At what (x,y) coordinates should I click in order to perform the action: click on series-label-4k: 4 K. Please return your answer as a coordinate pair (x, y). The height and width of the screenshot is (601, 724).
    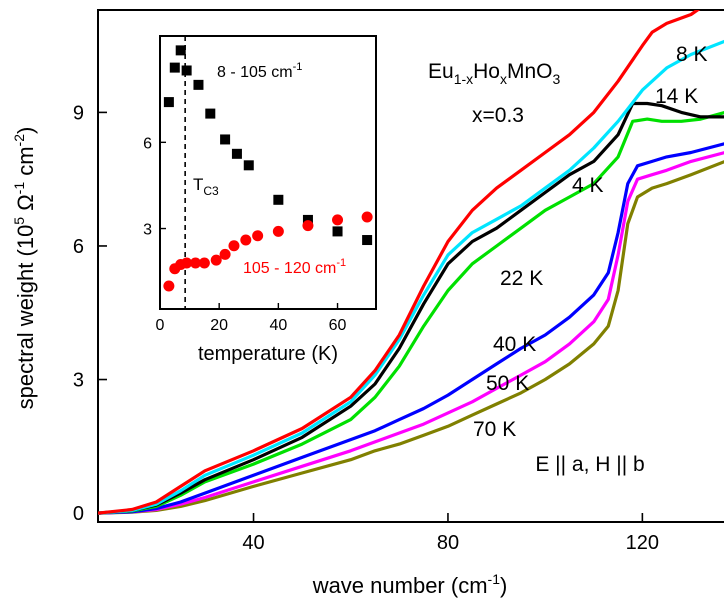
    Looking at the image, I should click on (588, 185).